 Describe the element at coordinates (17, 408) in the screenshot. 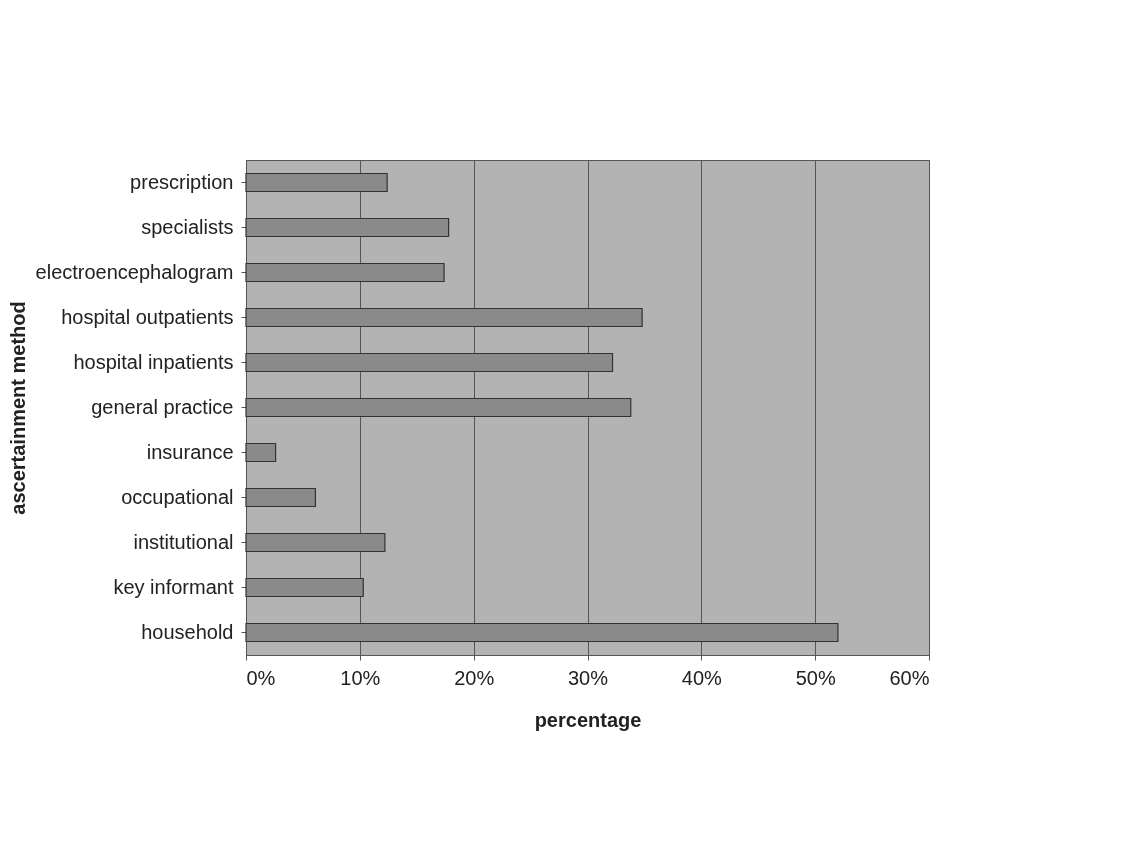

I see `y-axis-title: ascertainment method` at that location.